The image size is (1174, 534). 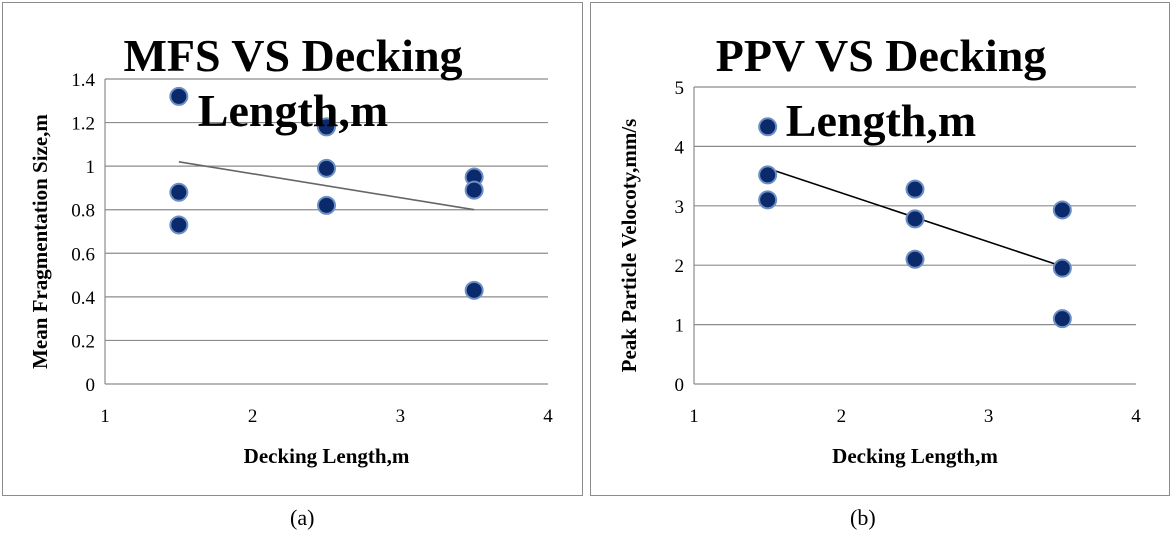 I want to click on ppv-x-tick-label: 3, so click(x=989, y=416).